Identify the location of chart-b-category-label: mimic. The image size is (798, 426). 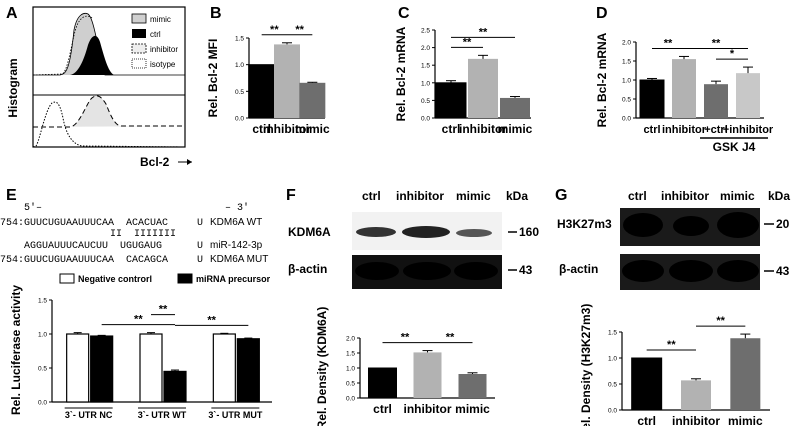
(312, 129).